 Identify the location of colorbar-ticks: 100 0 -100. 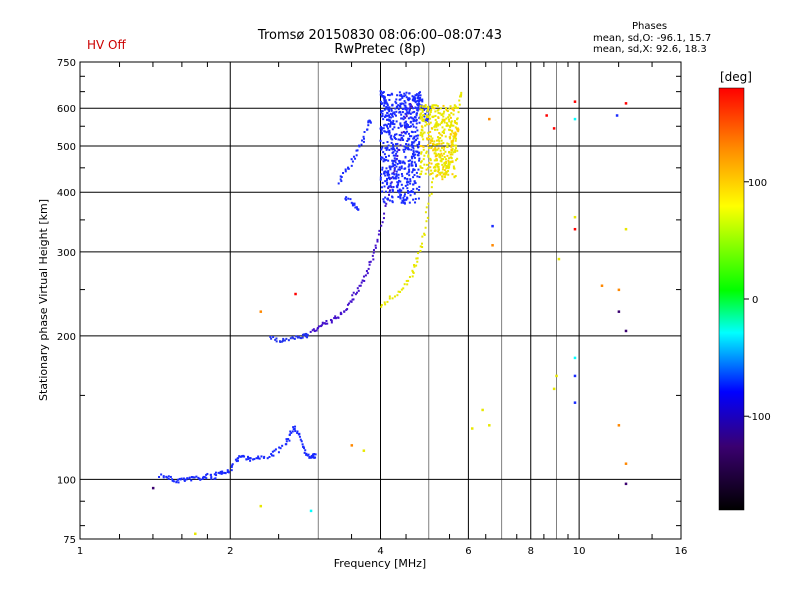
(757, 300).